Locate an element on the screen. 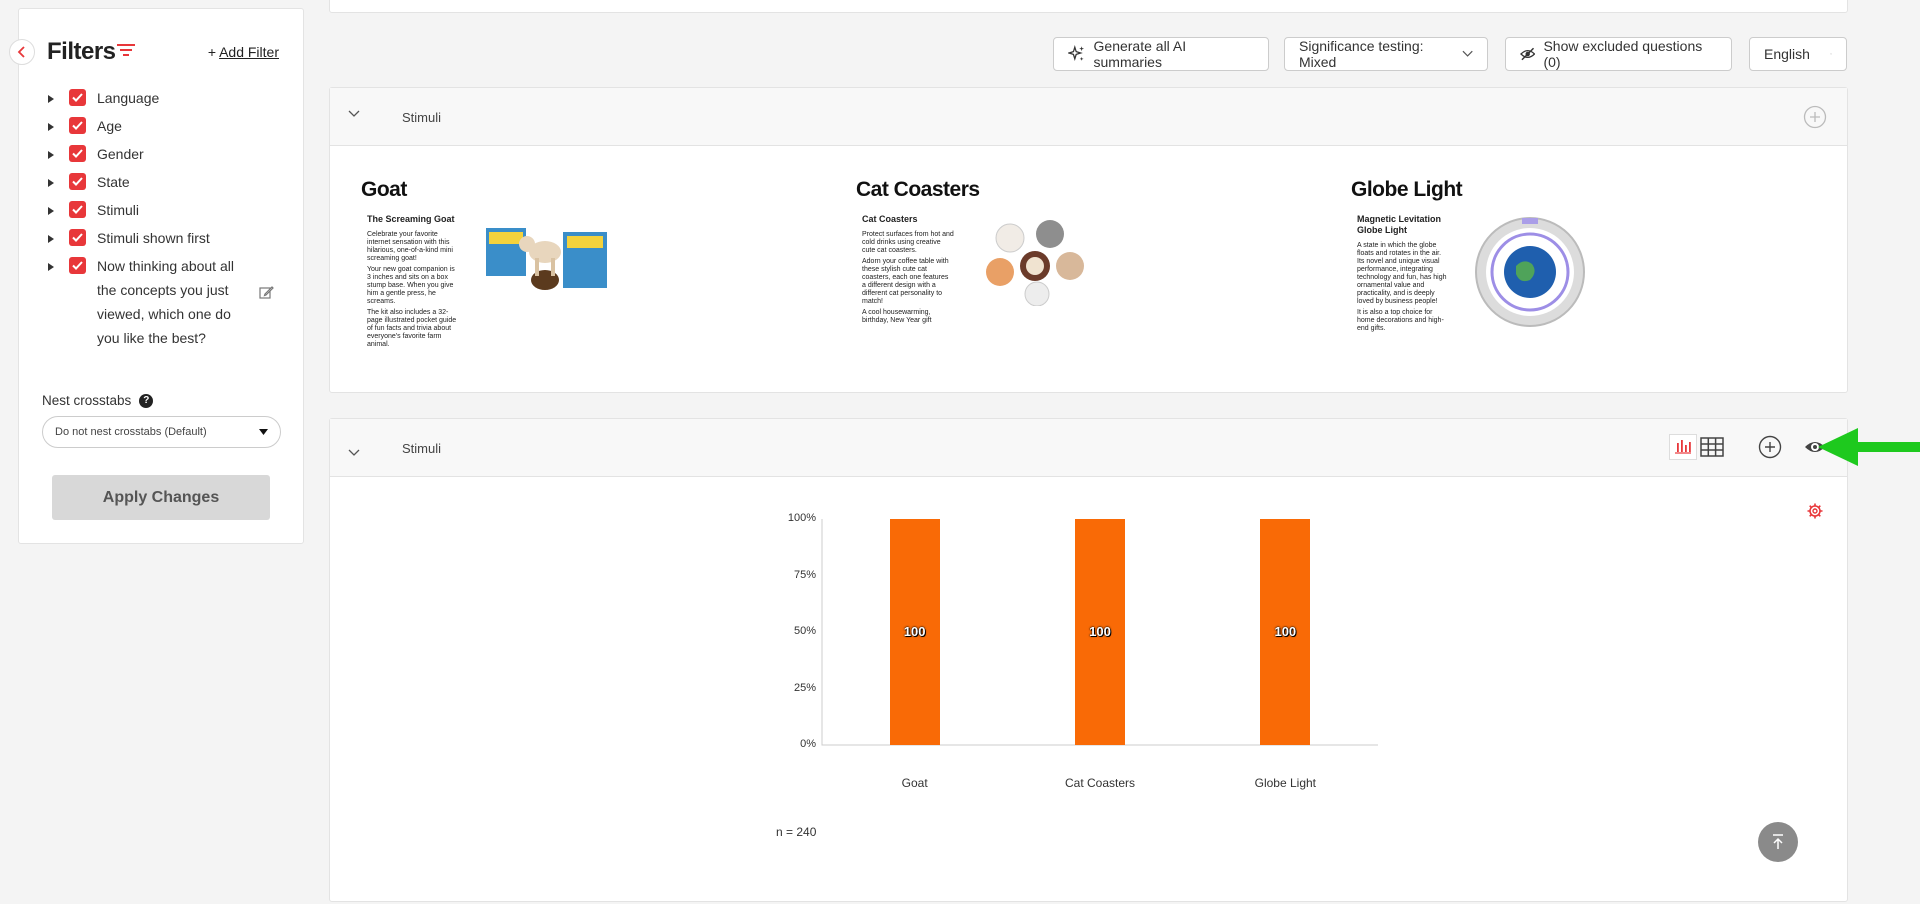  bar-chart-view-icon is located at coordinates (1683, 447).